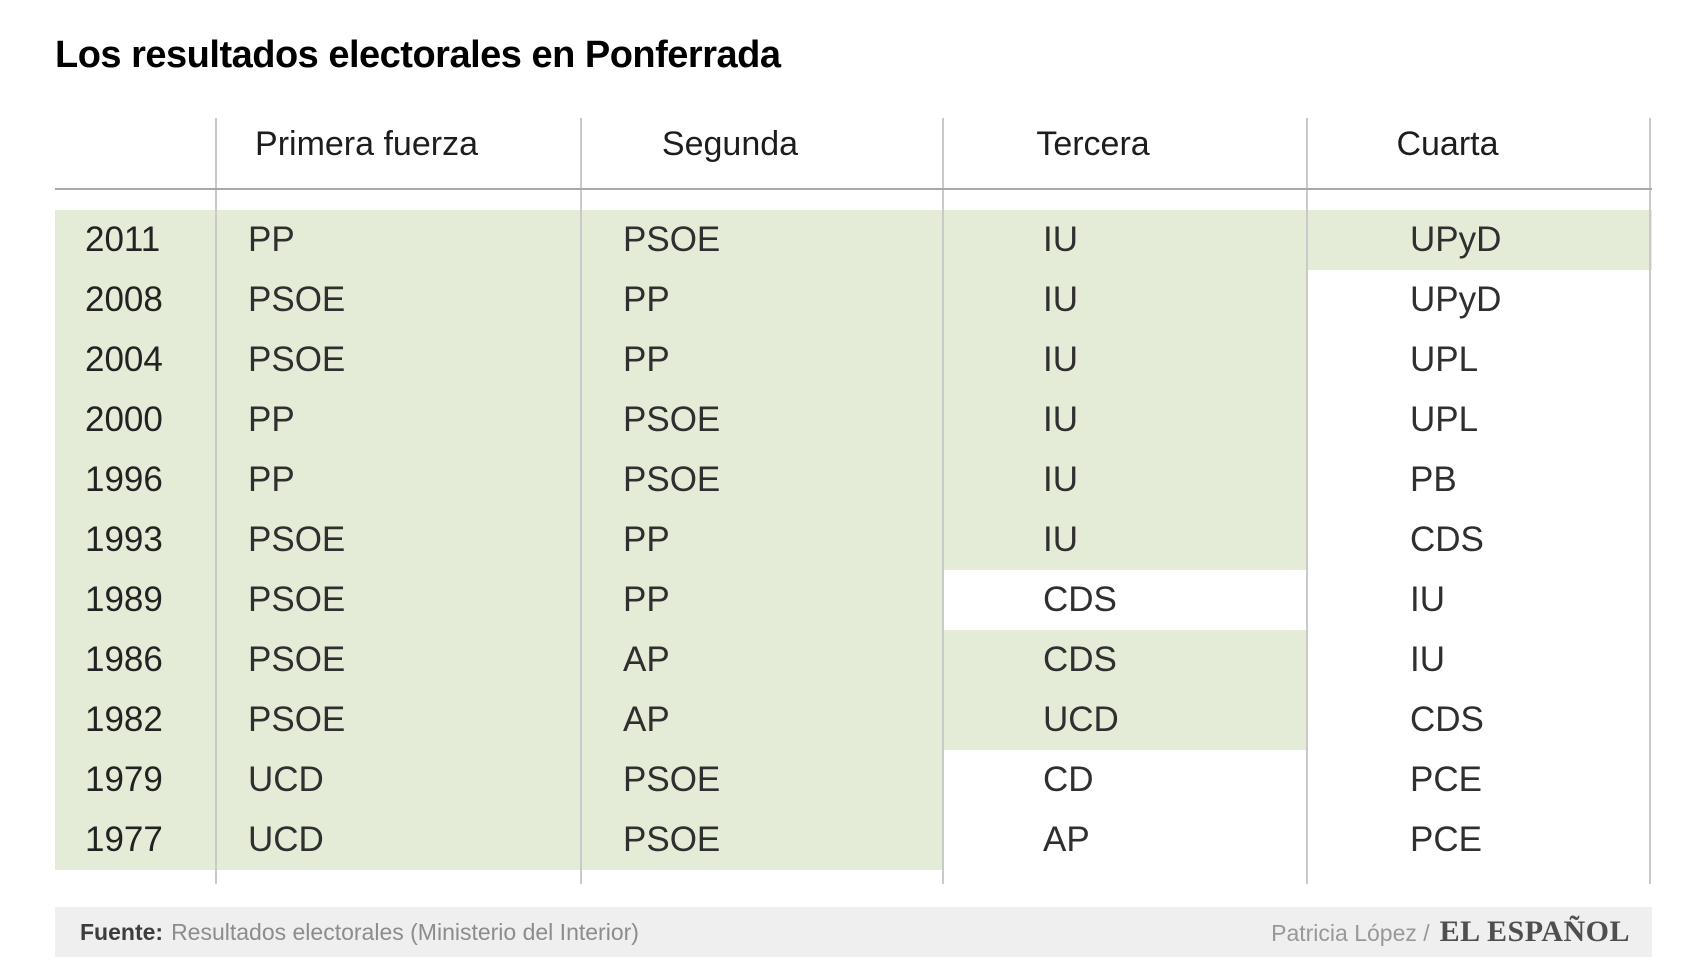 The width and height of the screenshot is (1706, 960). Describe the element at coordinates (135, 780) in the screenshot. I see `year-cell: 1979` at that location.